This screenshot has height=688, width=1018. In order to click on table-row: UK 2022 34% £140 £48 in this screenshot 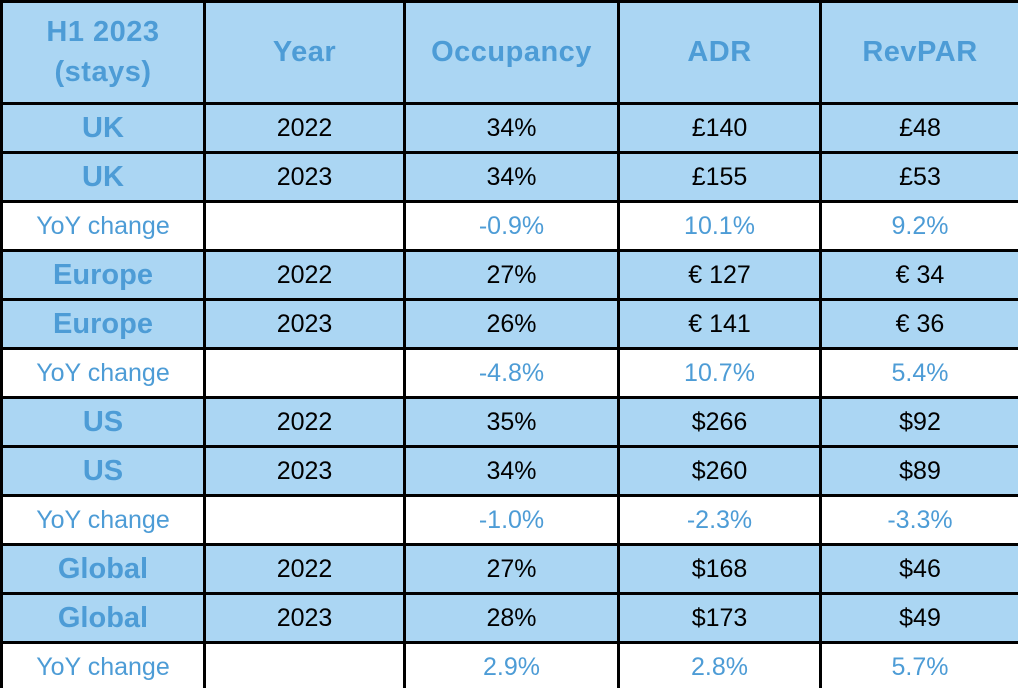, I will do `click(509, 128)`.